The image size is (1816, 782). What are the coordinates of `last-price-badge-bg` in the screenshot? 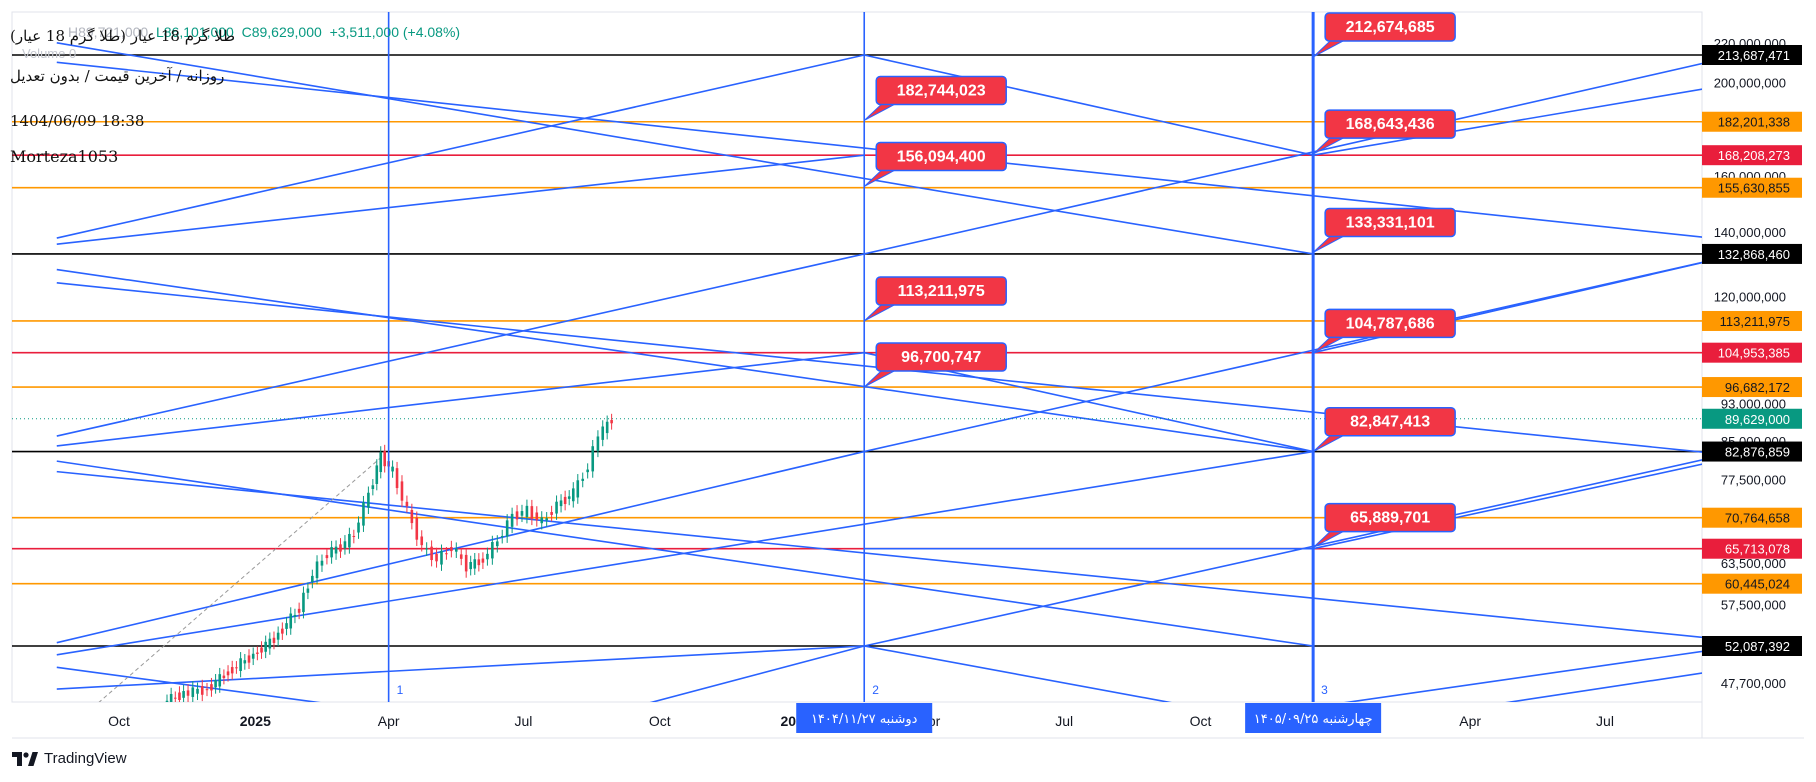 It's located at (1752, 418).